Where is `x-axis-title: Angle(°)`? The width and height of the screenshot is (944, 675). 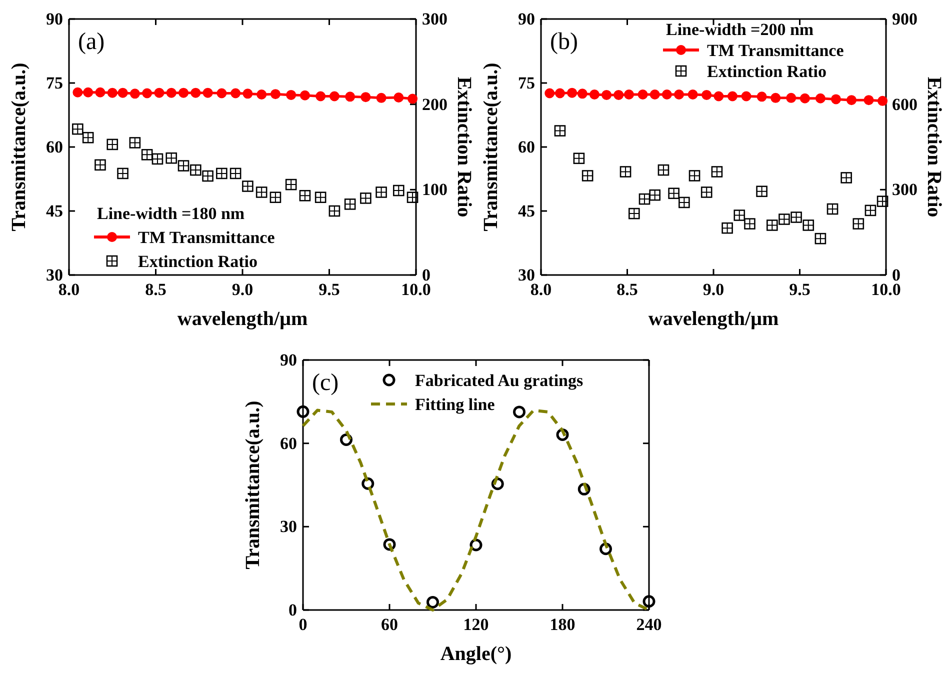
x-axis-title: Angle(°) is located at coordinates (476, 654).